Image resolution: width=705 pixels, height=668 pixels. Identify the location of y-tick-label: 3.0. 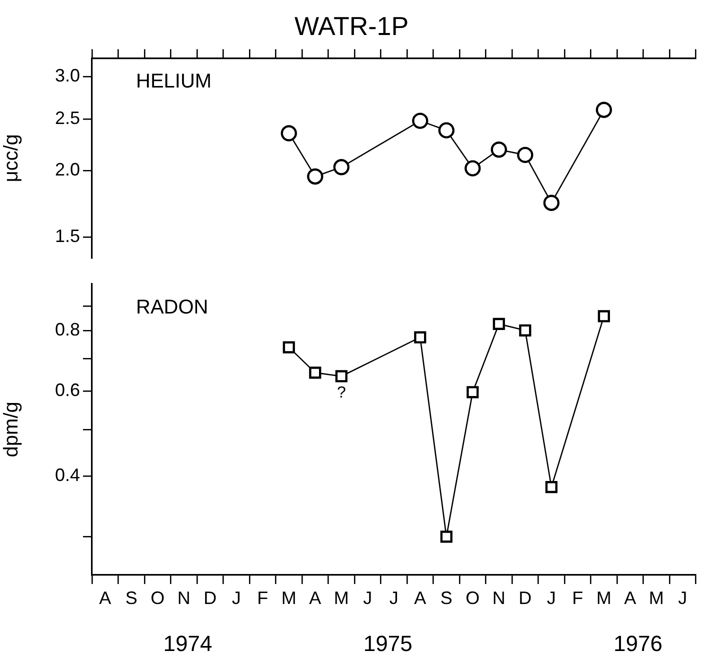
(67, 76).